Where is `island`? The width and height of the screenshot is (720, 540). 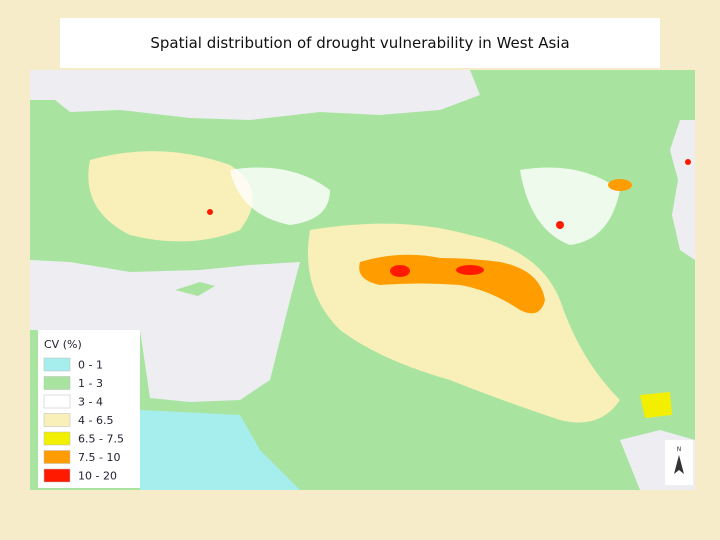
island is located at coordinates (195, 289).